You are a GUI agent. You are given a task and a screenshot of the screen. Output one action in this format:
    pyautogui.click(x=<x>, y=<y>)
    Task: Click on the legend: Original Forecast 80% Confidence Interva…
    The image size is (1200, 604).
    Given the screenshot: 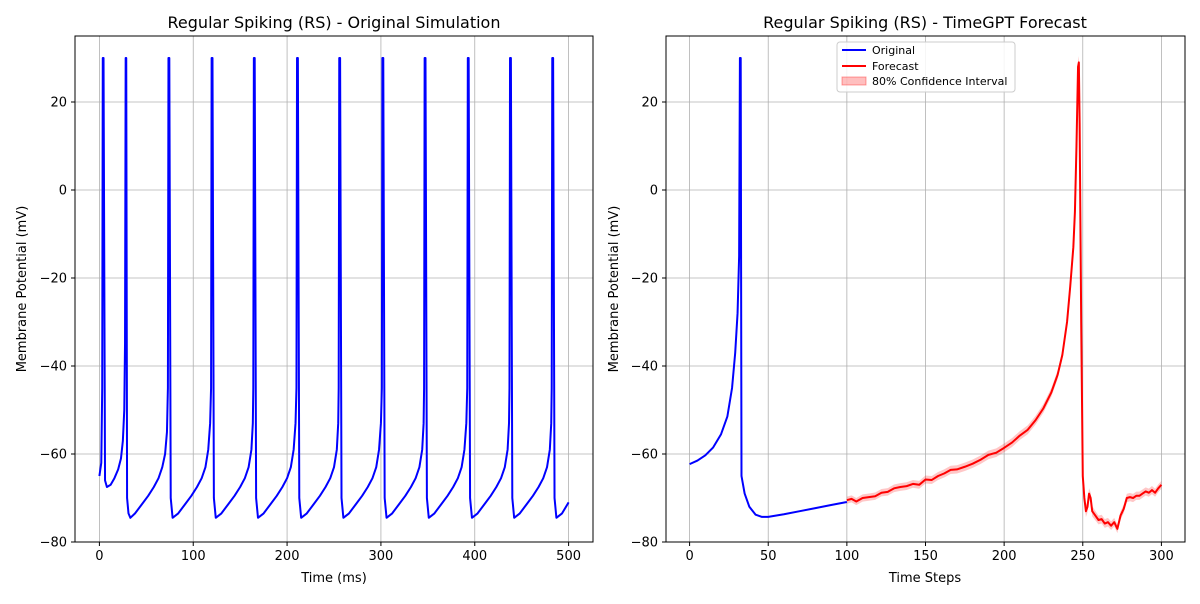 What is the action you would take?
    pyautogui.click(x=926, y=67)
    